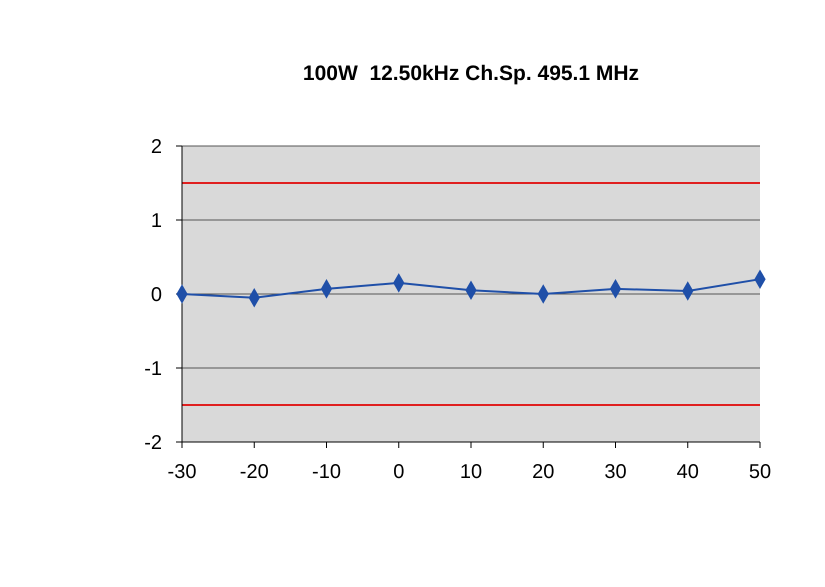  What do you see at coordinates (471, 472) in the screenshot?
I see `x-tick-label: 10` at bounding box center [471, 472].